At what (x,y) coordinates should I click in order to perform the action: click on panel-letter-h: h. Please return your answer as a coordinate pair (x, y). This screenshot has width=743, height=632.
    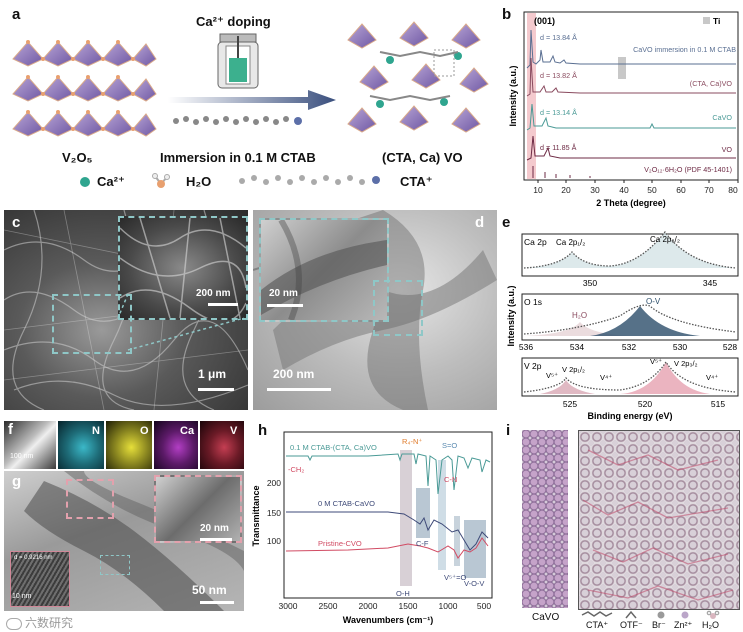
    Looking at the image, I should click on (263, 430).